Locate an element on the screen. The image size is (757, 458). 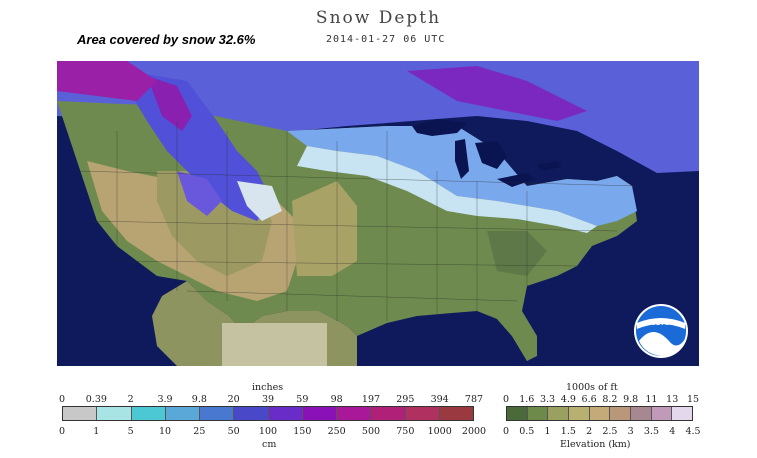
bc-deep-snow is located at coordinates (107, 81).